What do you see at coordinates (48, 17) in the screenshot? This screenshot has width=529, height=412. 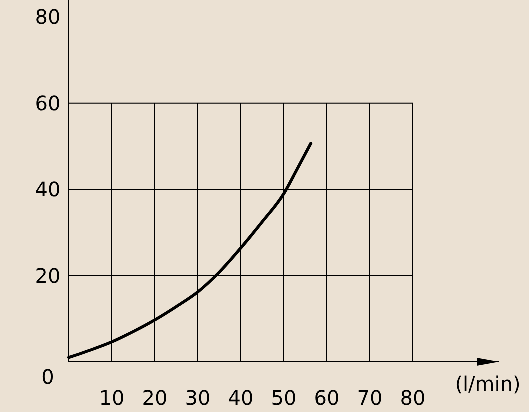 I see `y-tick-label: 80` at bounding box center [48, 17].